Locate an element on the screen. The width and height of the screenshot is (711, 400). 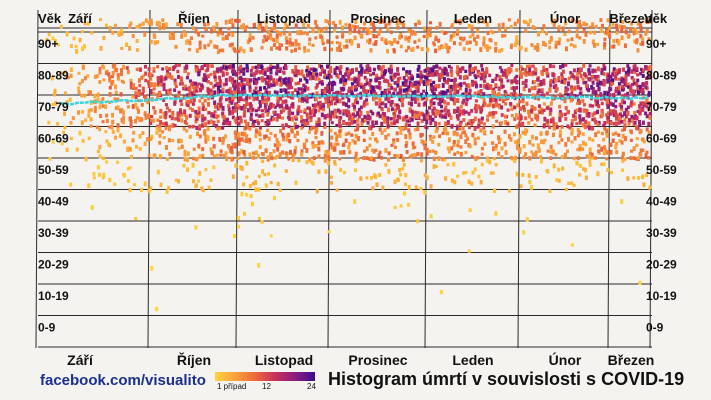
source-link: facebook.com/visualito is located at coordinates (123, 380).